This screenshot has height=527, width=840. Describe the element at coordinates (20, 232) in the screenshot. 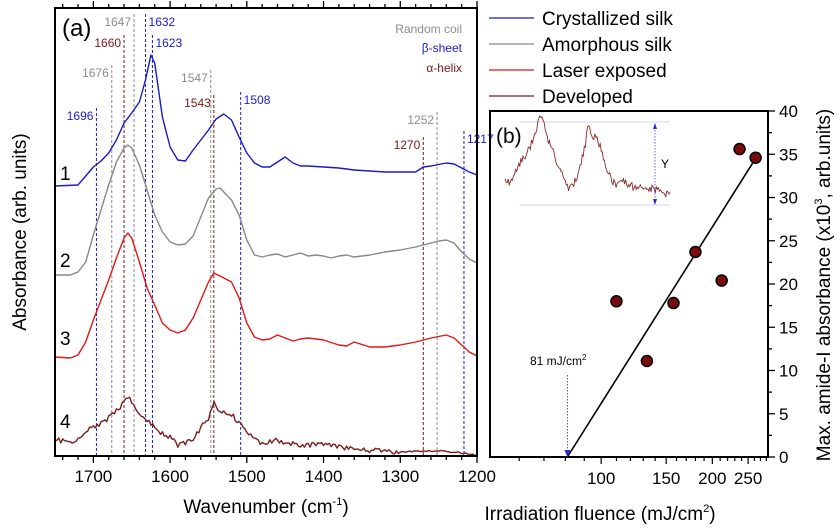

I see `panel-a-ylabel: Absorbance (arb. units)` at that location.